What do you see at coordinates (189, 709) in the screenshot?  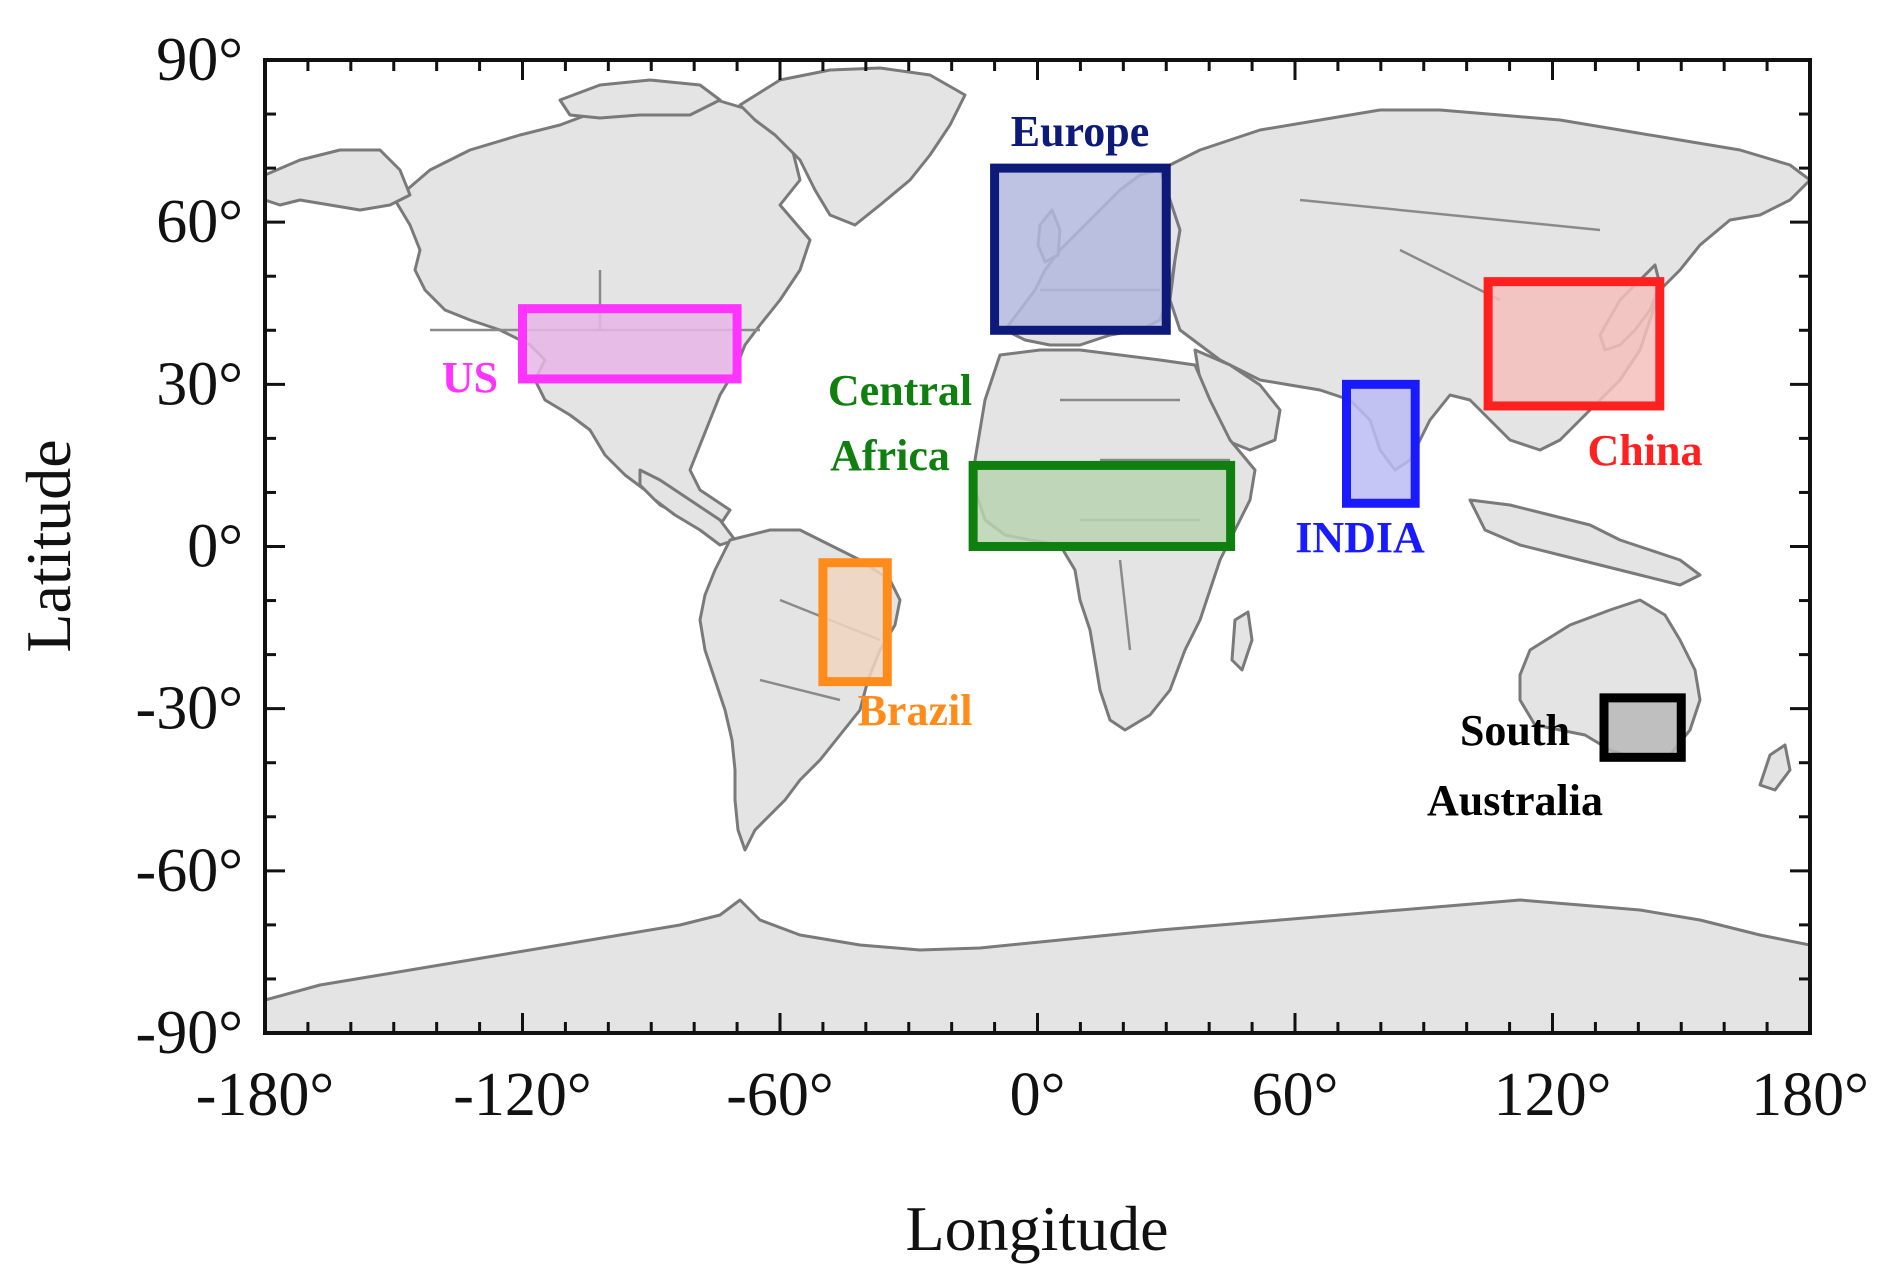 I see `y-tick-label: -30°` at bounding box center [189, 709].